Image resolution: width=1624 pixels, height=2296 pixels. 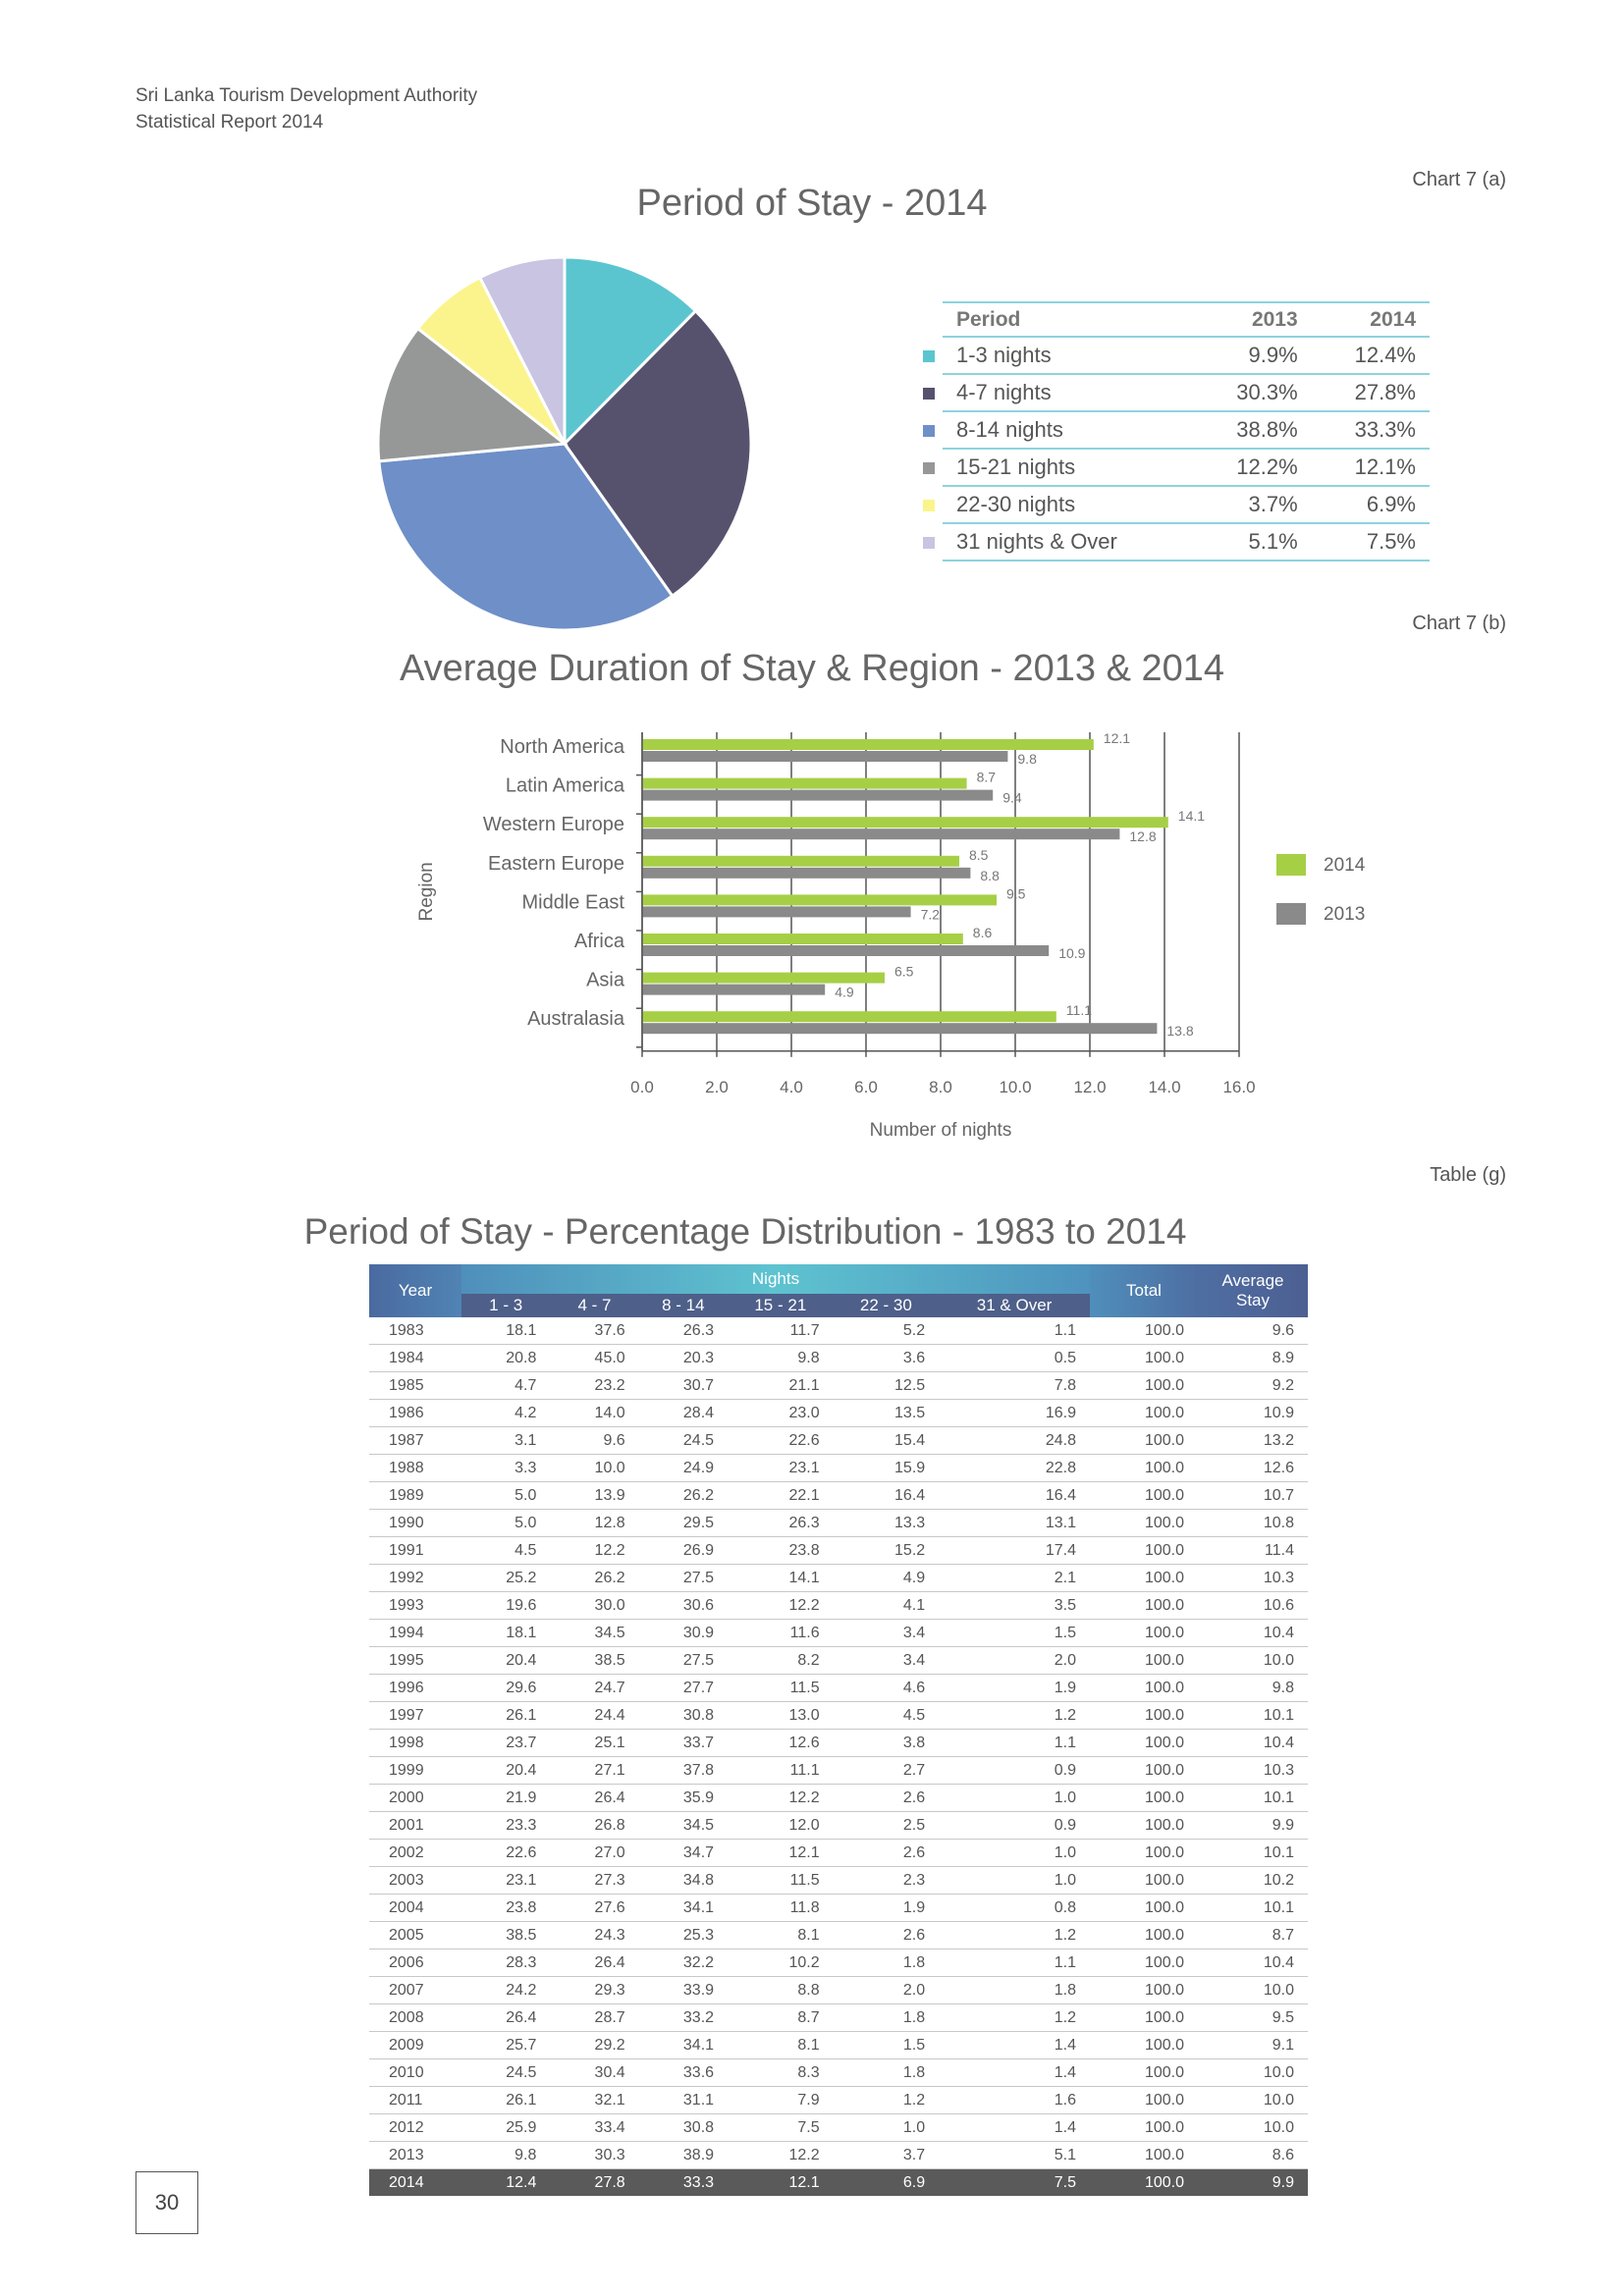 What do you see at coordinates (886, 1715) in the screenshot?
I see `table-cell: 4.5` at bounding box center [886, 1715].